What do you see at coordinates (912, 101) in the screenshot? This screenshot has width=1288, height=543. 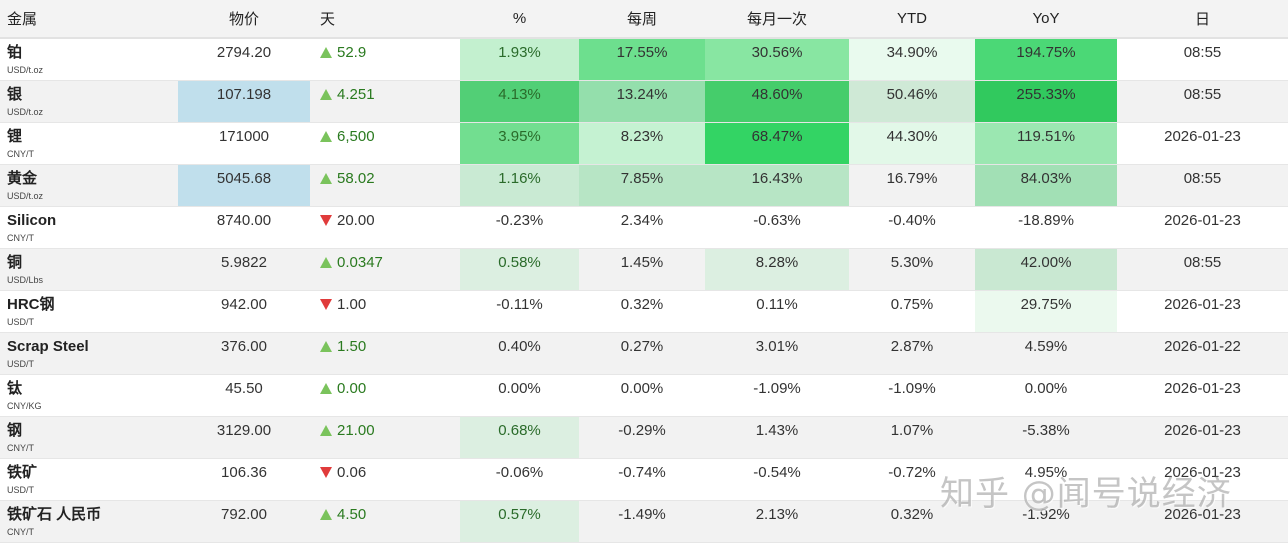 I see `ytd-cell: 50.46%` at bounding box center [912, 101].